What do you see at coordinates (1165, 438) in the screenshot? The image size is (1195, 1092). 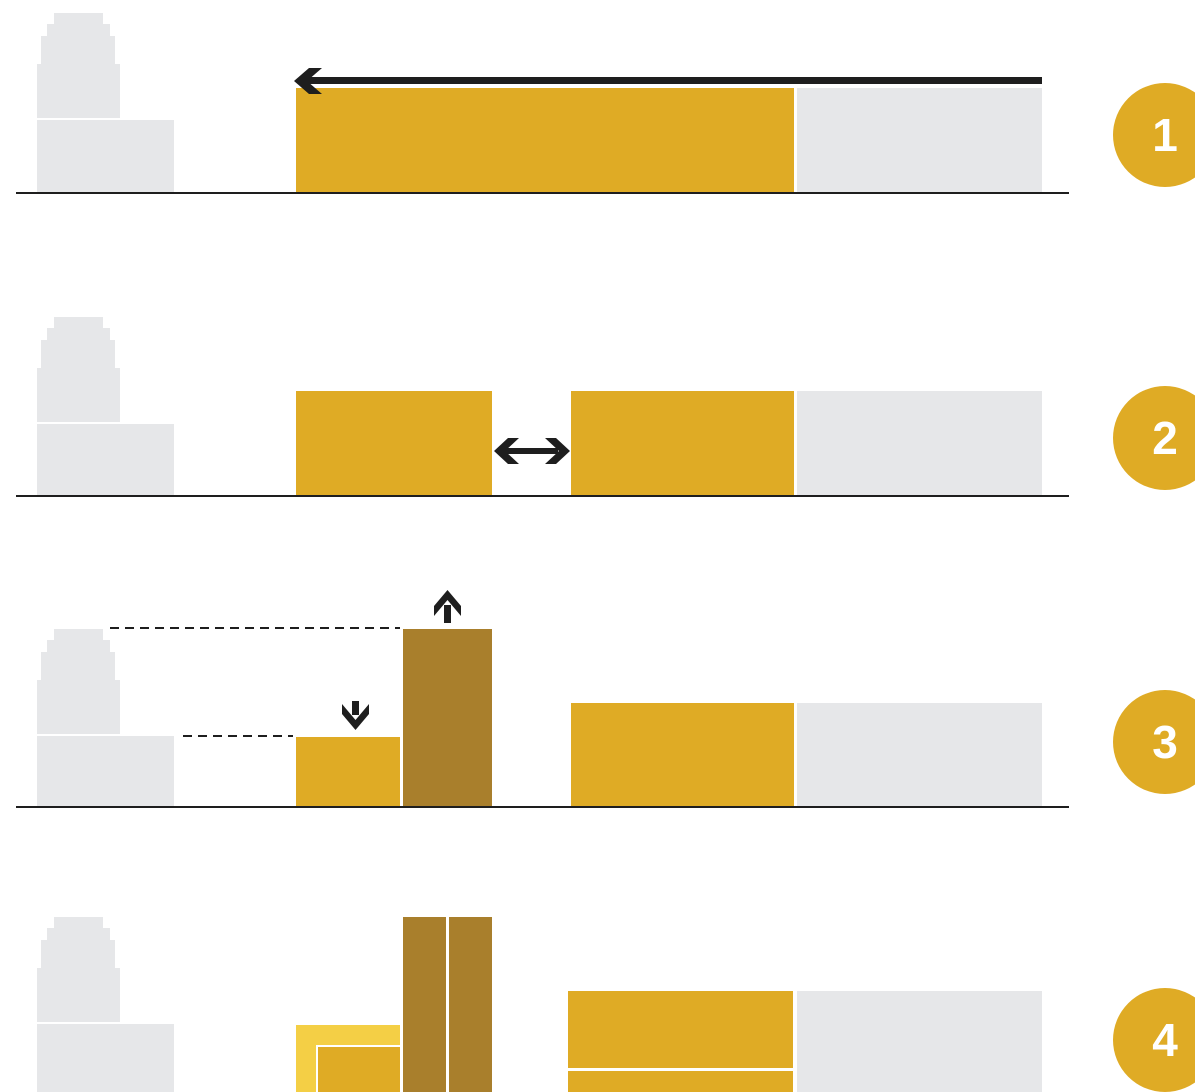 I see `step-number: 2` at bounding box center [1165, 438].